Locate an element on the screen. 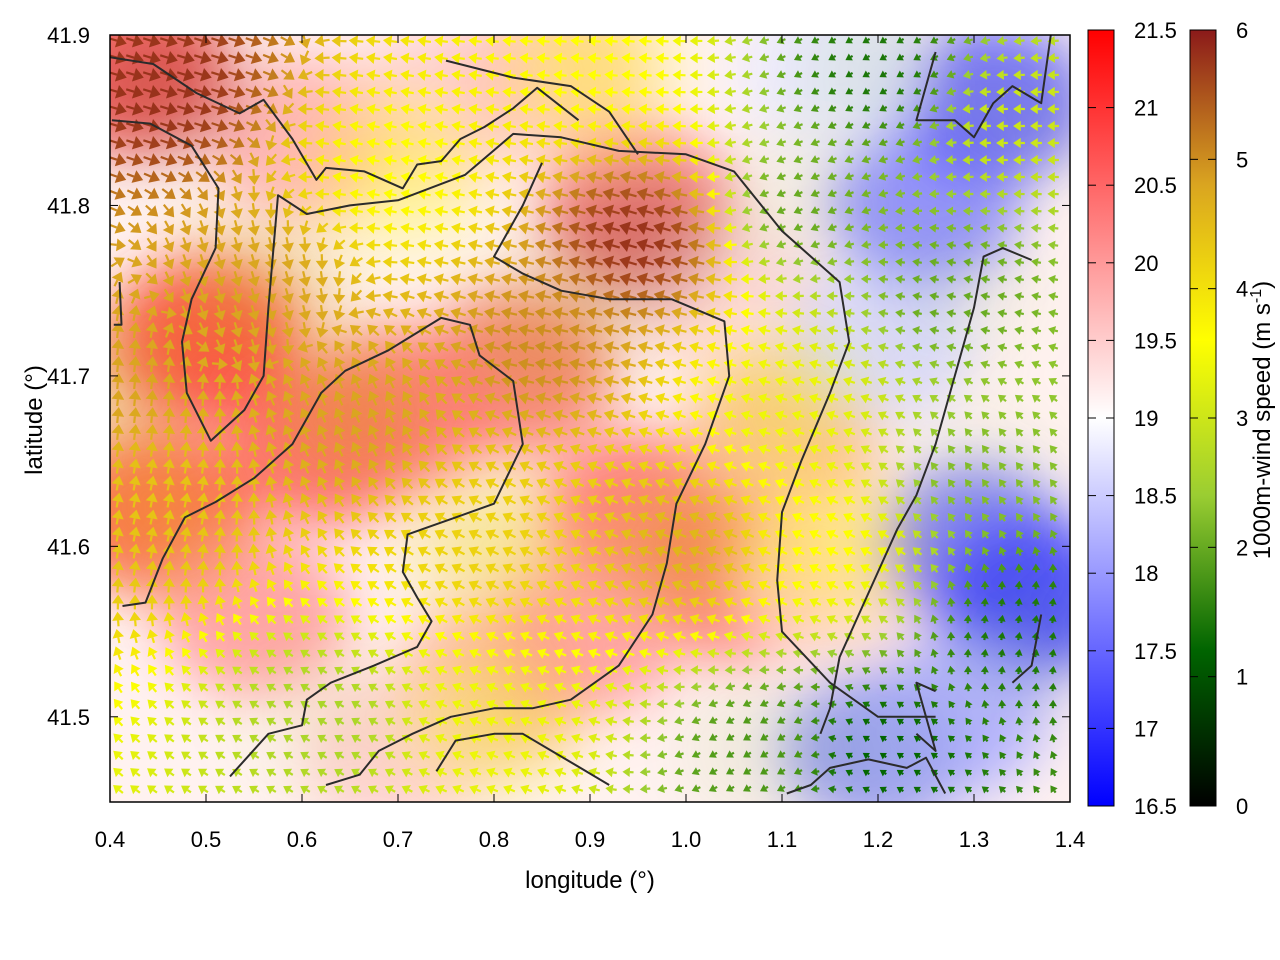  colorbar-tick-label: 21.5 is located at coordinates (1155, 30).